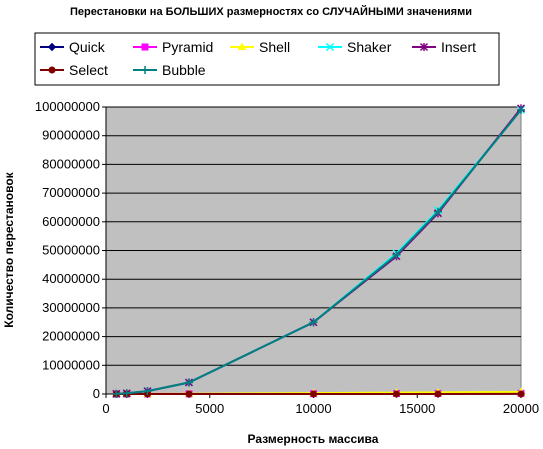  Describe the element at coordinates (184, 70) in the screenshot. I see `legend-label-bubble: Bubble` at that location.